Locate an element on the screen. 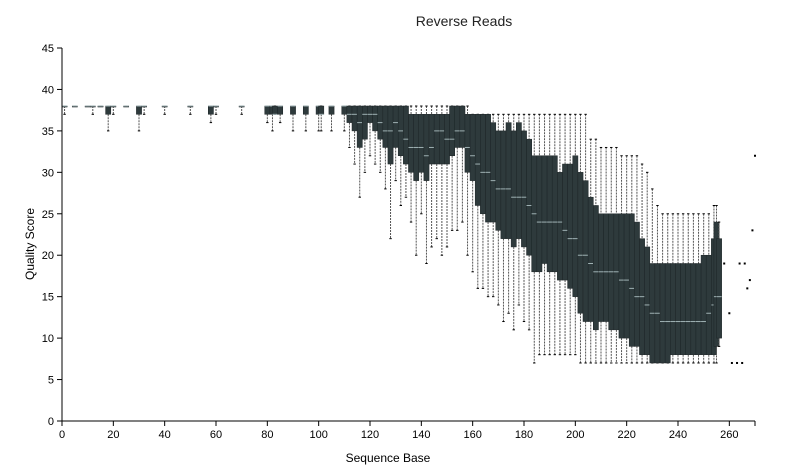 The image size is (810, 475). y-tick-label: 30 is located at coordinates (48, 173).